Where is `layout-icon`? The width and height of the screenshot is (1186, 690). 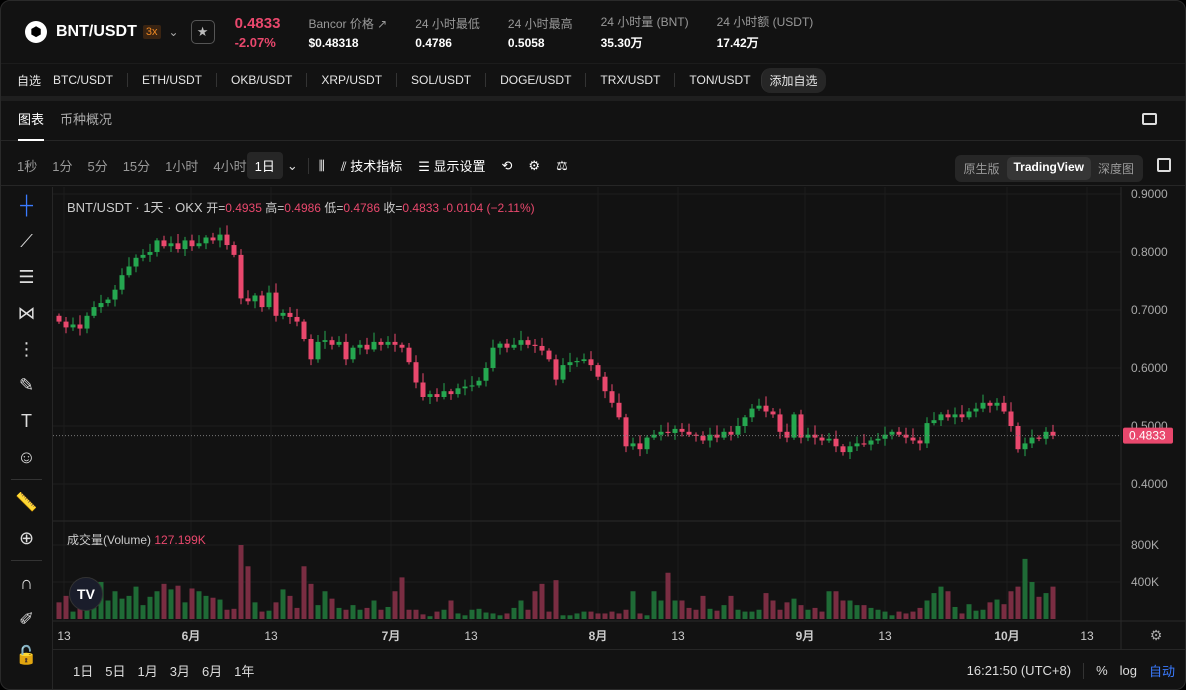 layout-icon is located at coordinates (1149, 119).